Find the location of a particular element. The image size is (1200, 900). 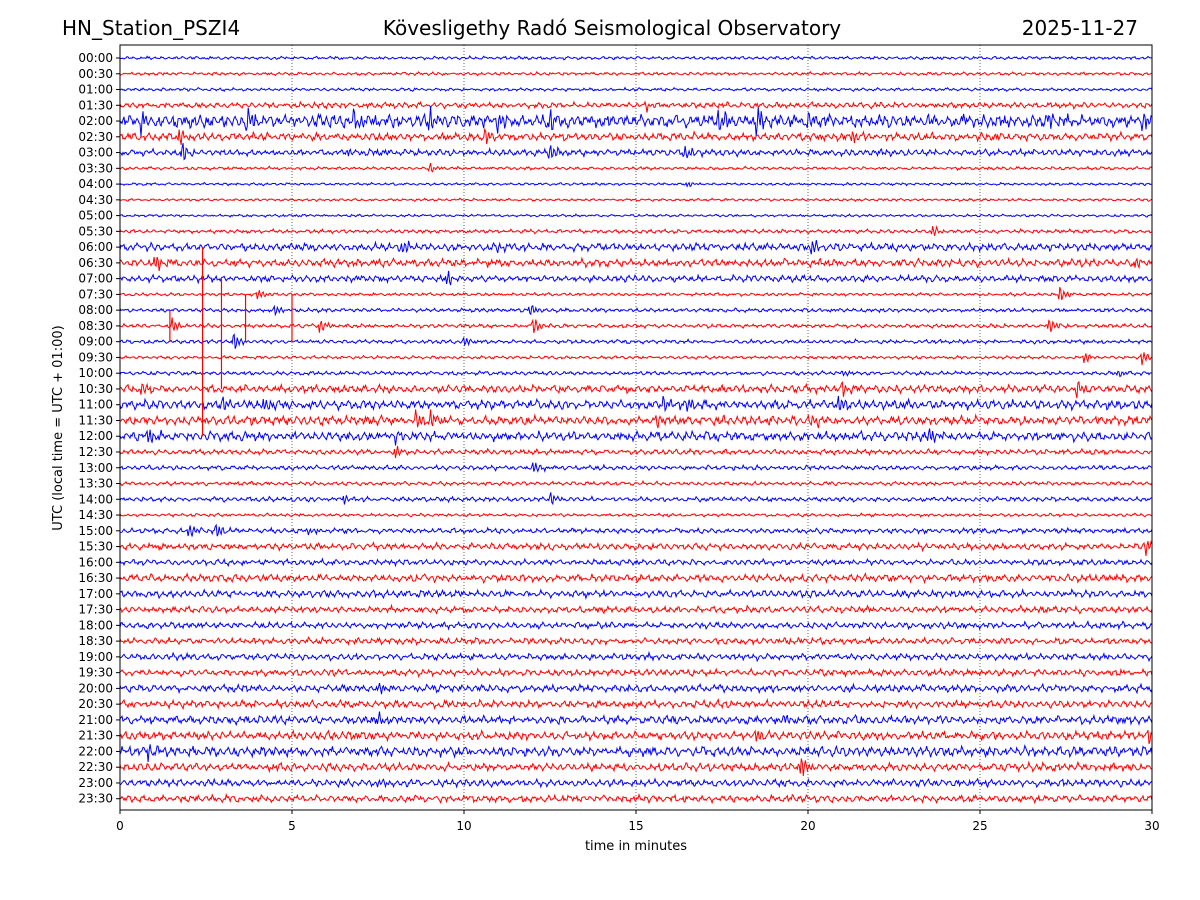

y-tick-label: 00:00 is located at coordinates (95, 58).